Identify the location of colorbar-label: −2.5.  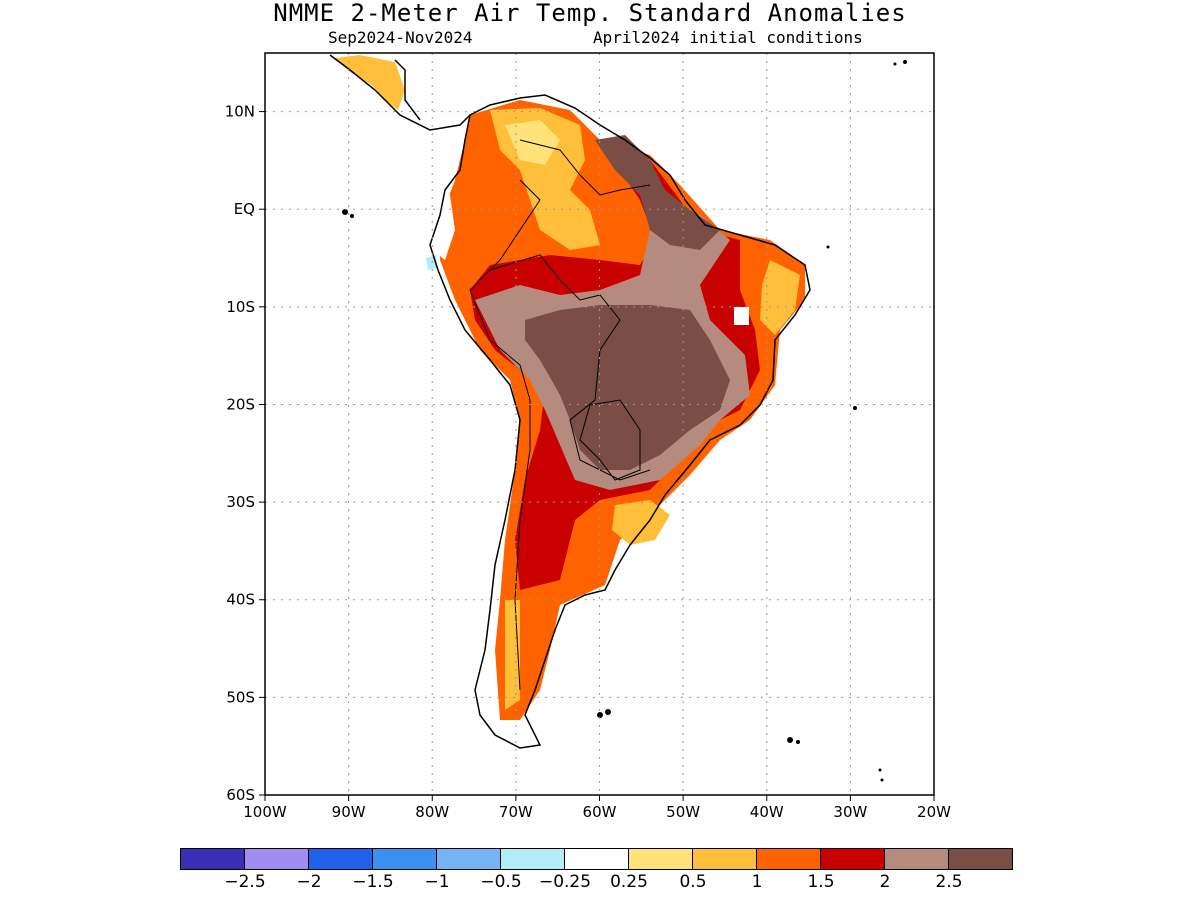
(245, 882).